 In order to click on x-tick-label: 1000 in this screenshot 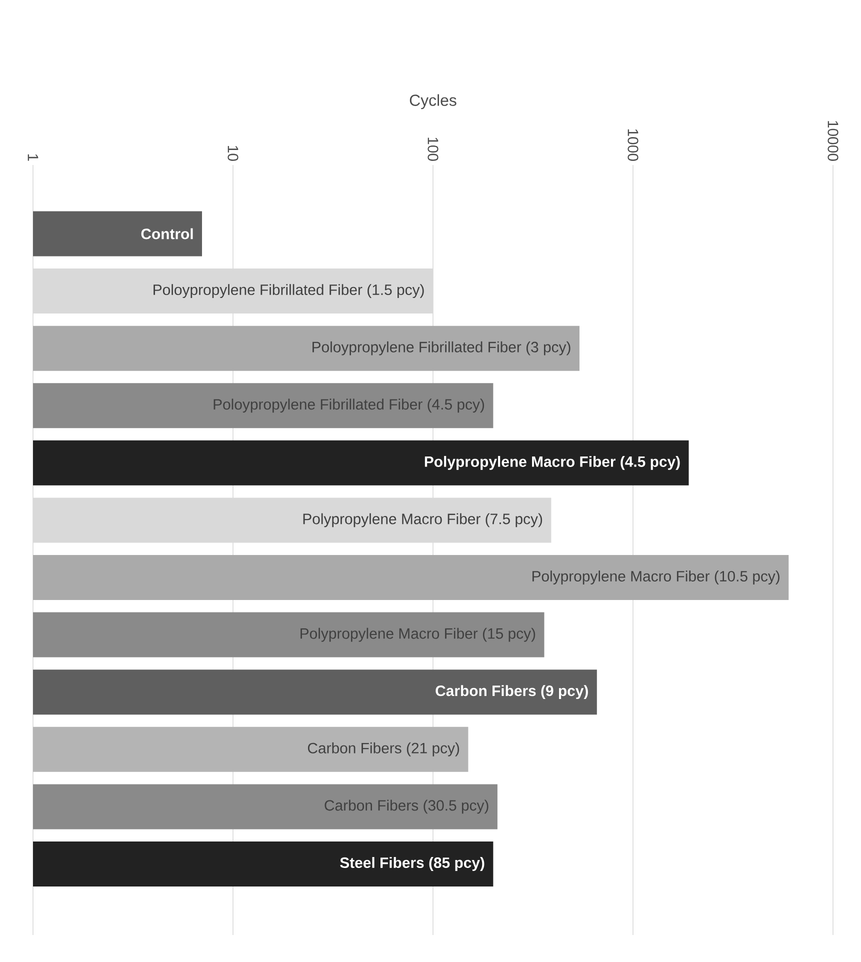, I will do `click(633, 145)`.